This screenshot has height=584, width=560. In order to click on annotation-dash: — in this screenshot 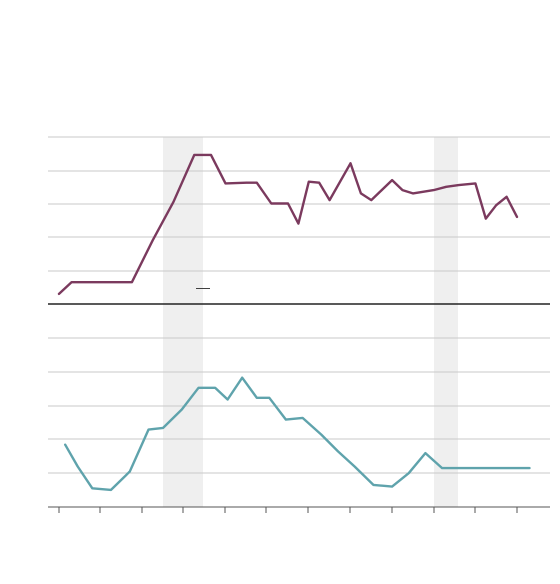, I will do `click(203, 287)`.